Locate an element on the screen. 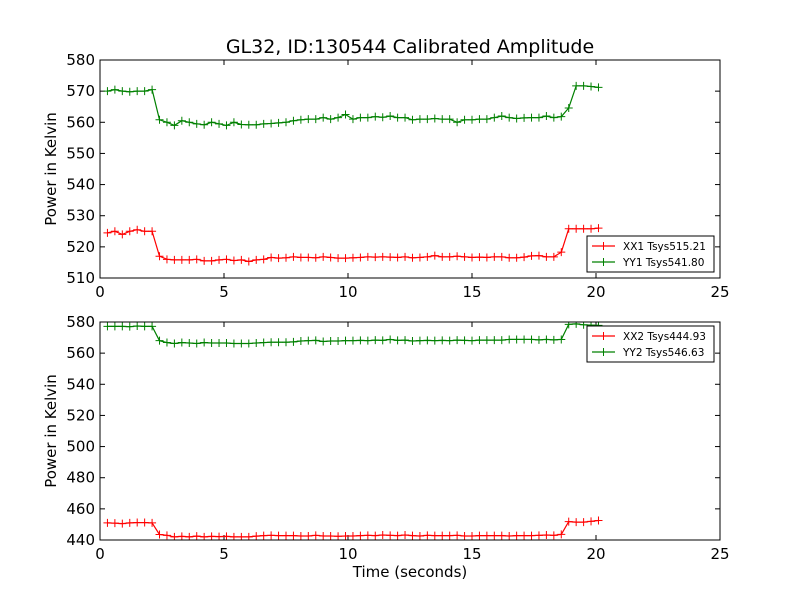 This screenshot has width=800, height=604. chart-title: GL32, ID:130544 Calibrated Amplitude is located at coordinates (410, 47).